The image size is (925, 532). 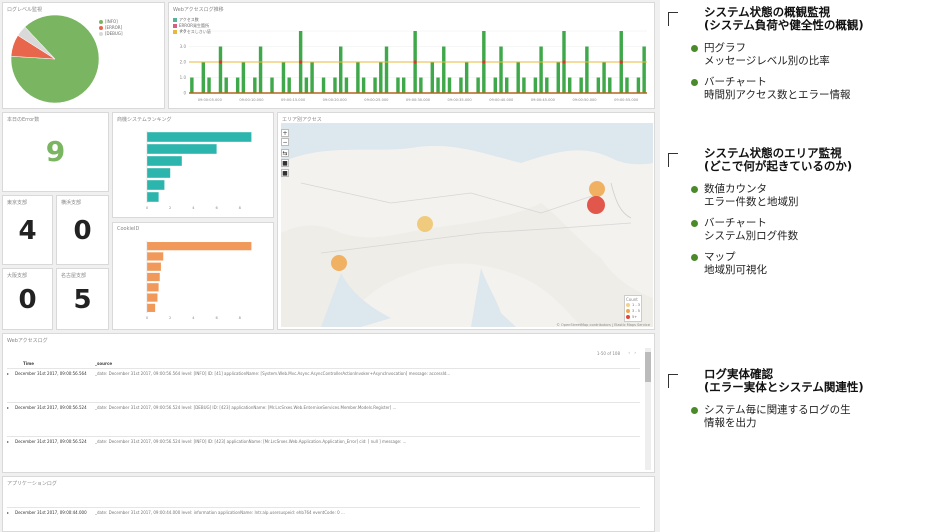 What do you see at coordinates (111, 22) in the screenshot?
I see `pie-legend-item: [INFO]` at bounding box center [111, 22].